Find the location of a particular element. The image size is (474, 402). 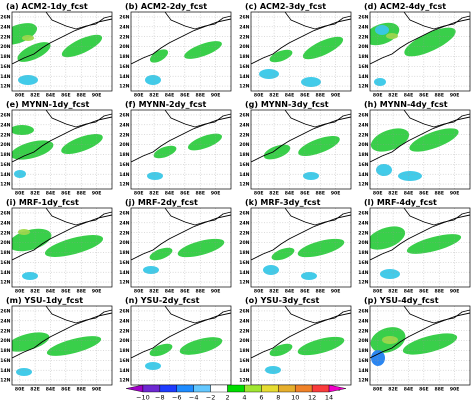

colorbar-tick-label: −10 is located at coordinates (143, 398).